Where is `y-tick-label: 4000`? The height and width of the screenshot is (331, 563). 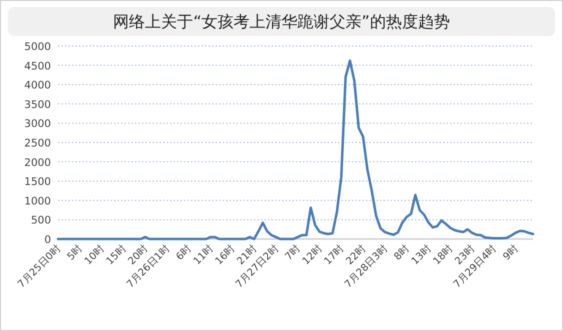 y-tick-label: 4000 is located at coordinates (37, 86).